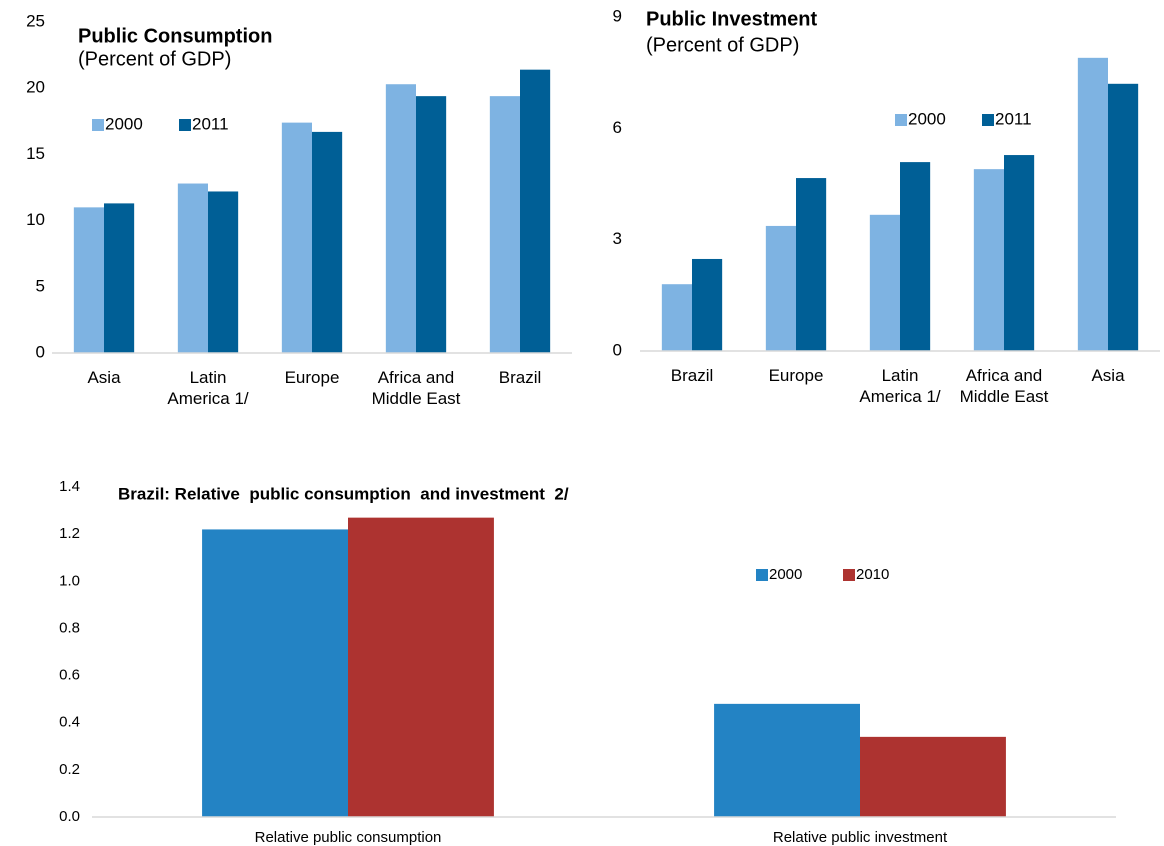 Image resolution: width=1164 pixels, height=846 pixels. I want to click on y-tick-label: 3, so click(617, 238).